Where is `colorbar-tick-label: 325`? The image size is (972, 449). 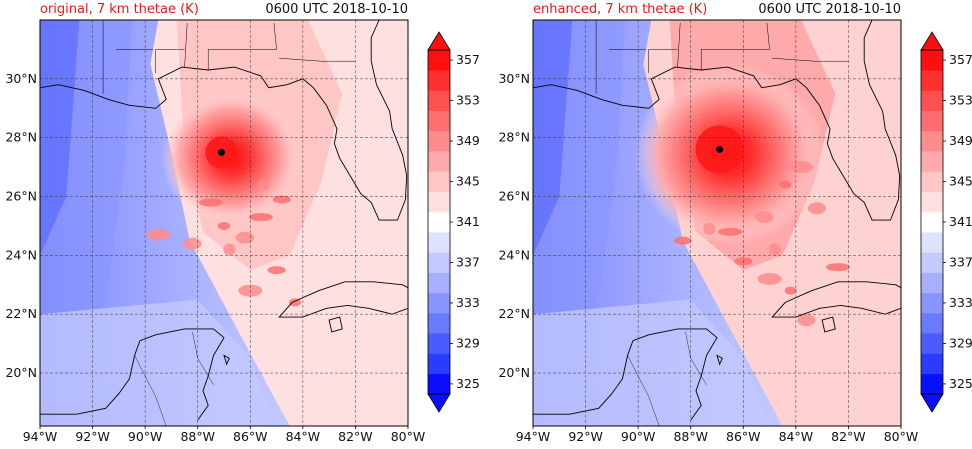
colorbar-tick-label: 325 is located at coordinates (468, 383).